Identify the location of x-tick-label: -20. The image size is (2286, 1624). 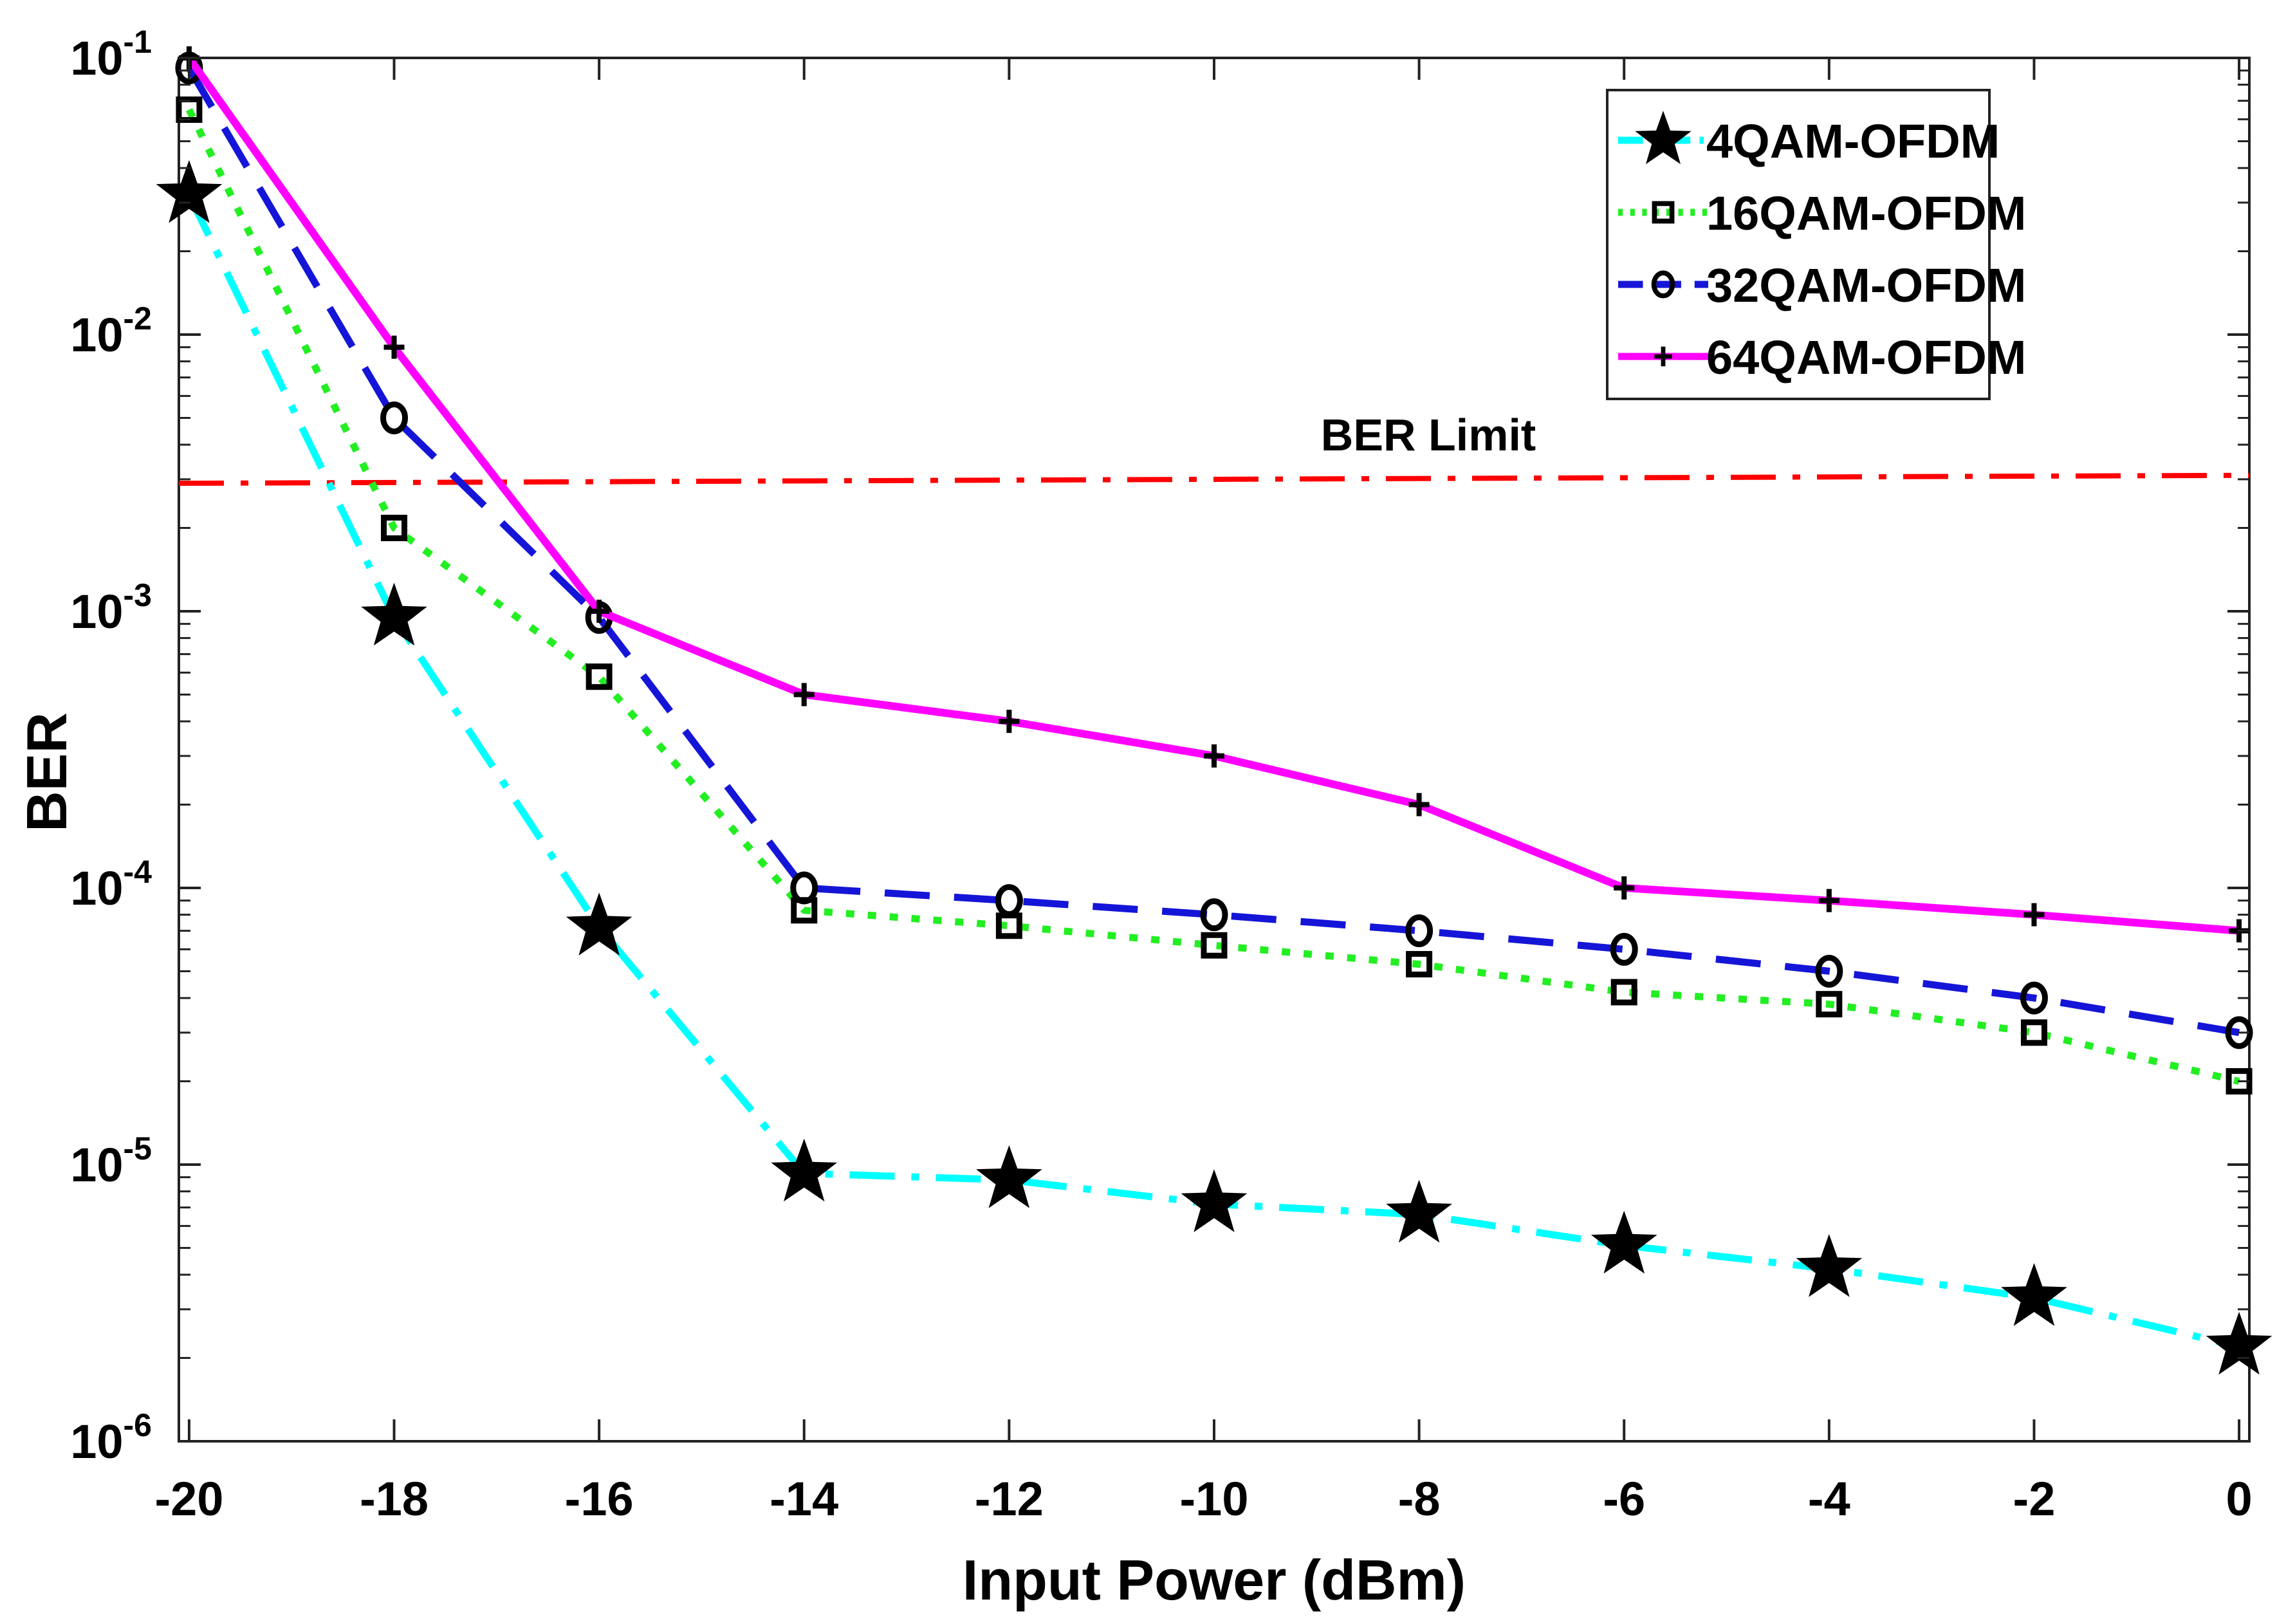
(188, 1499).